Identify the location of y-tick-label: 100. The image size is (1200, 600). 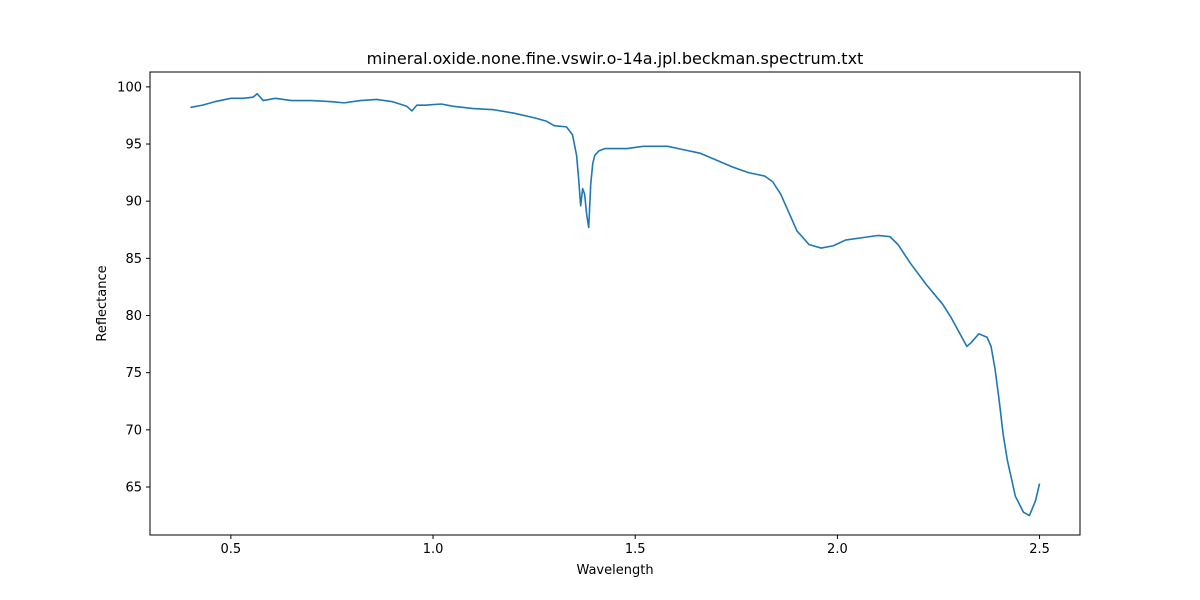
(129, 87).